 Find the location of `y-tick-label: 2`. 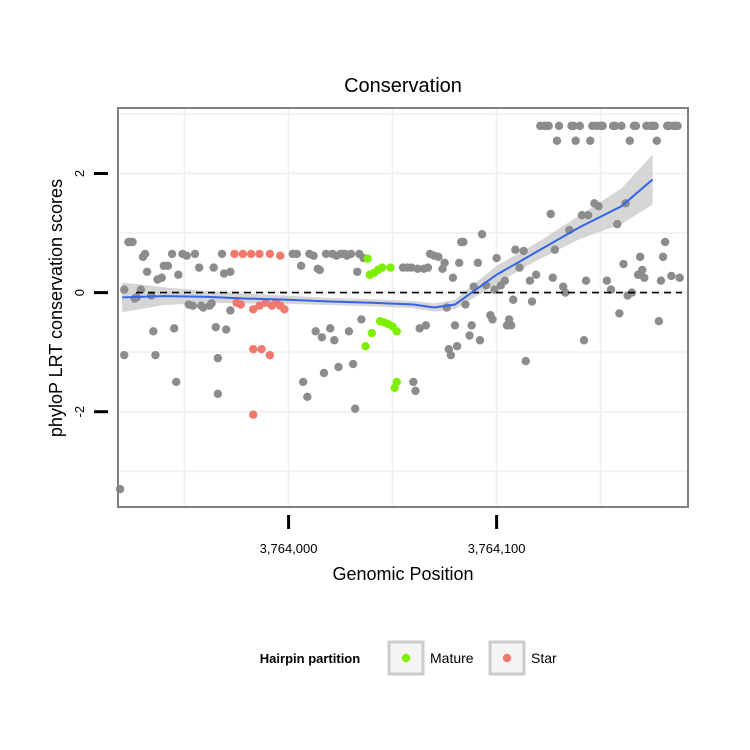

y-tick-label: 2 is located at coordinates (79, 173).